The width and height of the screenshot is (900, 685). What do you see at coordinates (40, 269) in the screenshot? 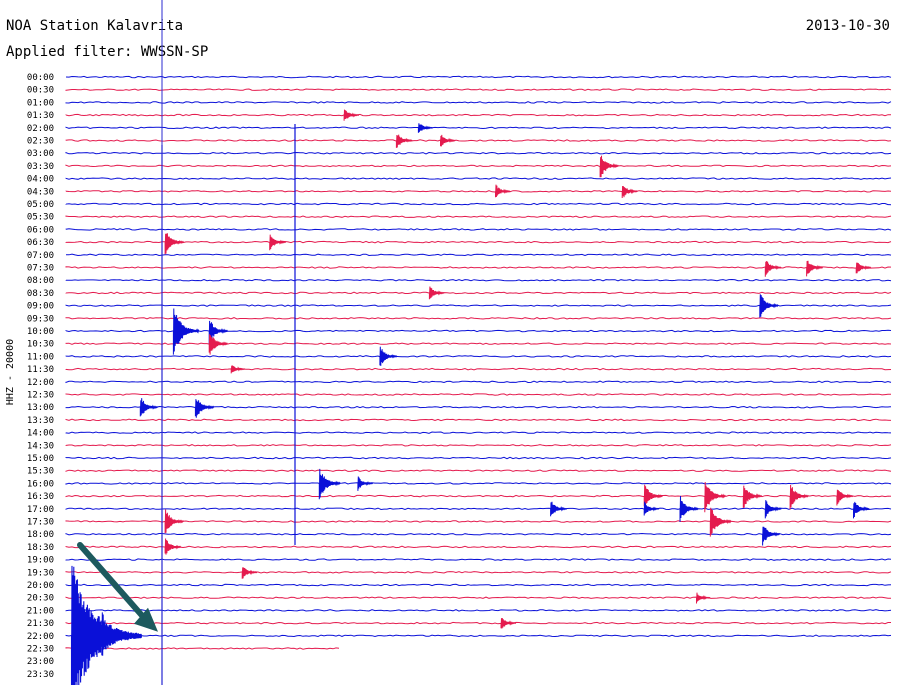
I see `time-label: 07:30` at bounding box center [40, 269].